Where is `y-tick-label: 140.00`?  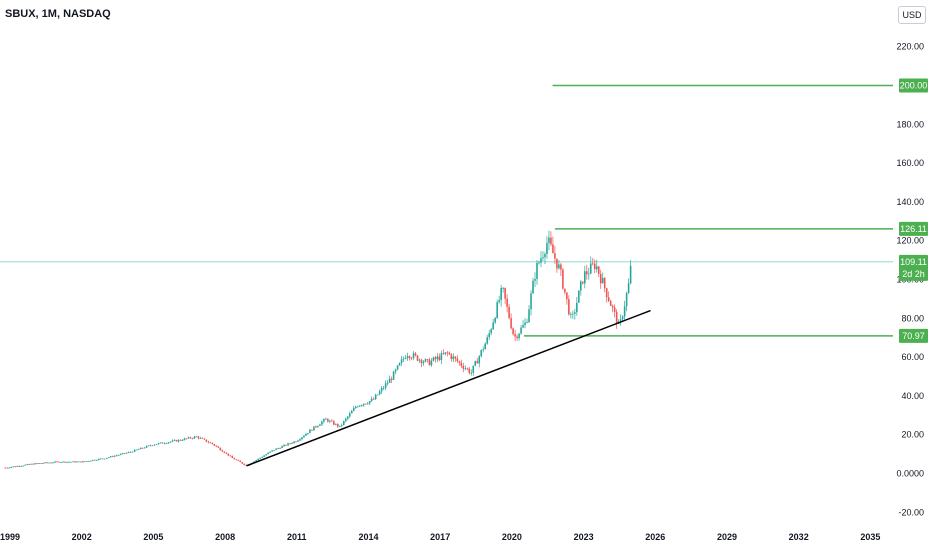 y-tick-label: 140.00 is located at coordinates (910, 202).